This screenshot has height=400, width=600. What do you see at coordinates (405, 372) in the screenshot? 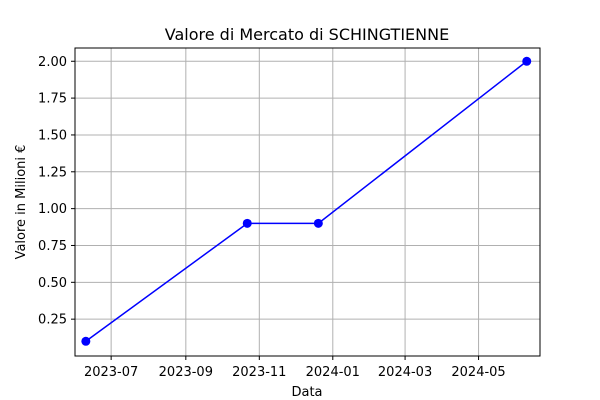
I see `x-tick-label: 2024-03` at bounding box center [405, 372].